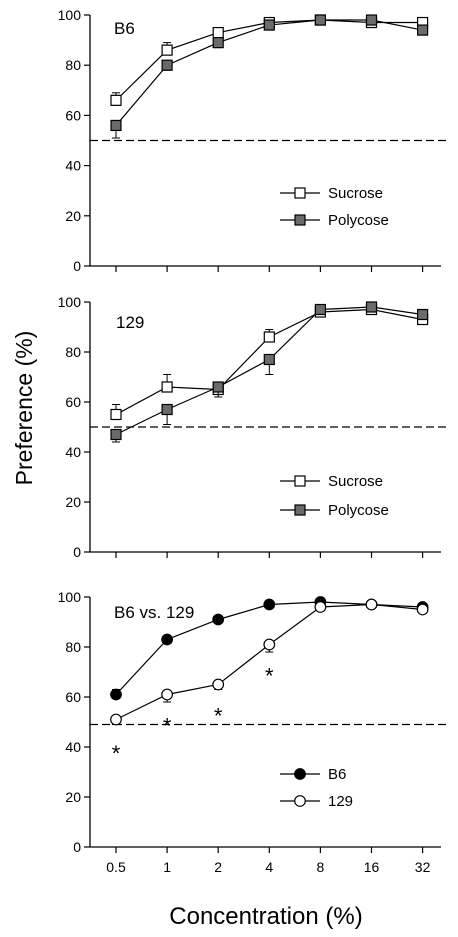 Image resolution: width=458 pixels, height=937 pixels. What do you see at coordinates (24, 408) in the screenshot?
I see `y-axis-label: Preference (%)` at bounding box center [24, 408].